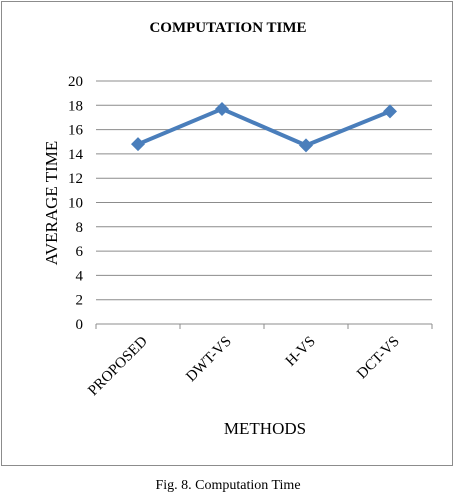  Describe the element at coordinates (118, 366) in the screenshot. I see `x-tick-label: PROPOSED` at that location.